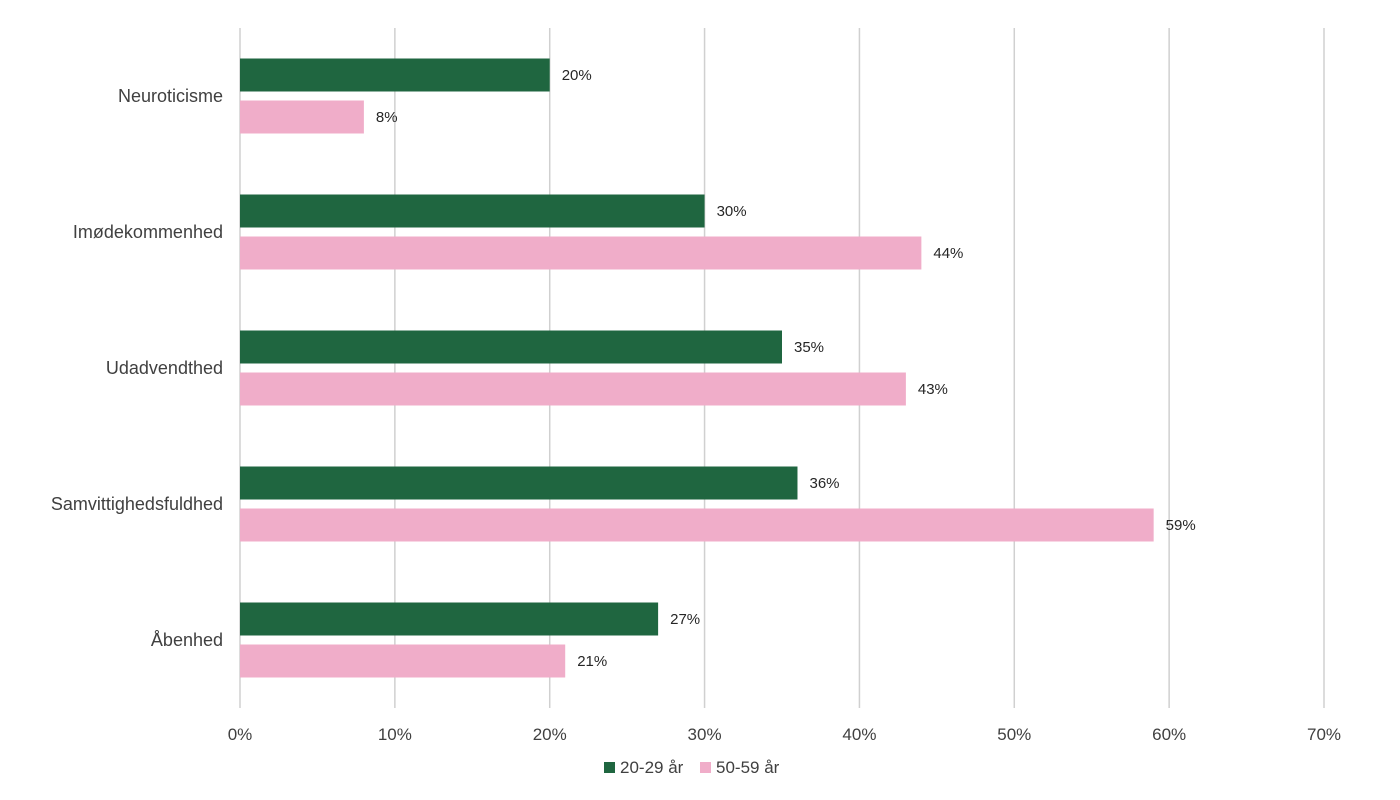 The image size is (1400, 800). I want to click on category-label: Samvittighedsfuldhed, so click(137, 504).